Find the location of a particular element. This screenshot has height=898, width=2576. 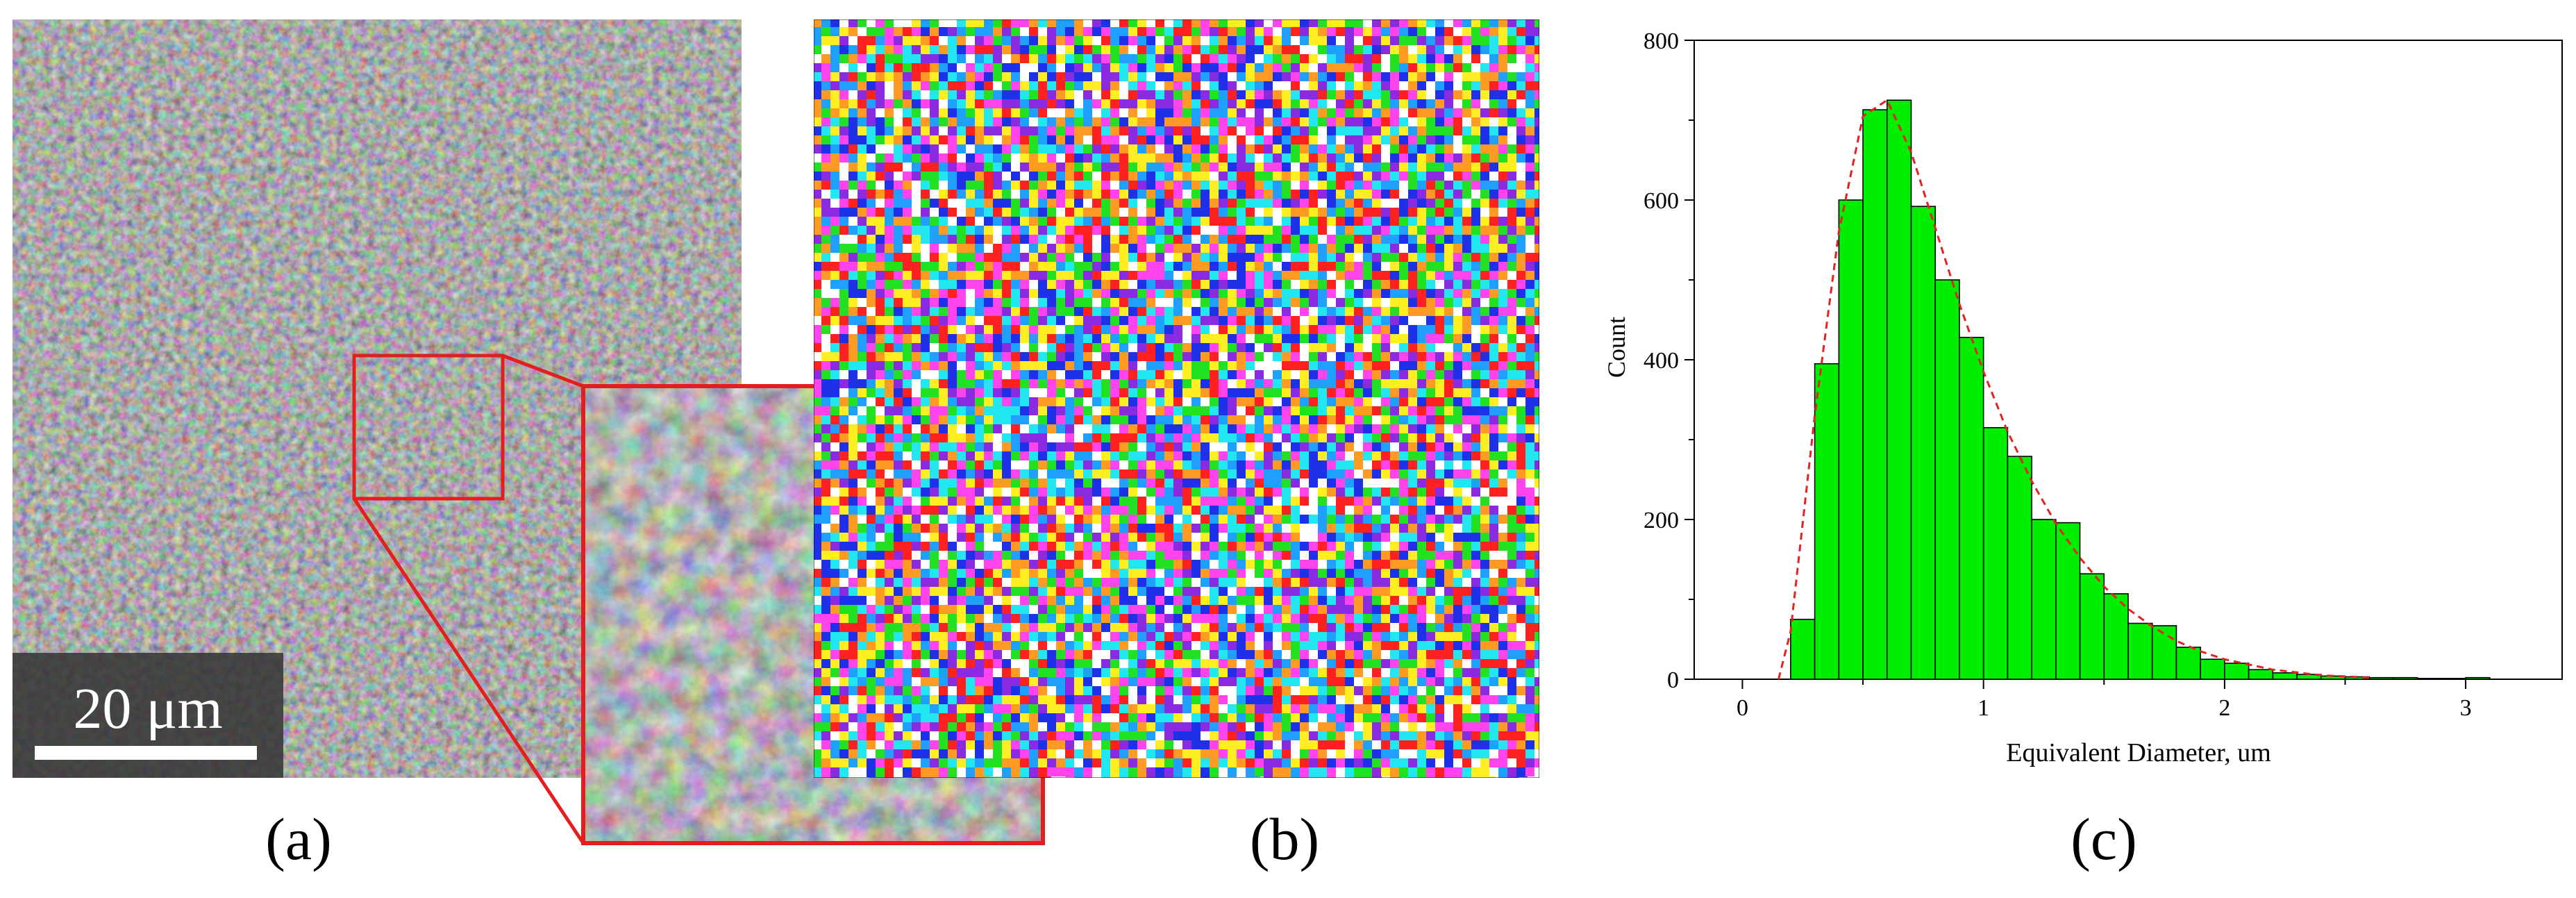

y-axis-label: Count is located at coordinates (1616, 347).